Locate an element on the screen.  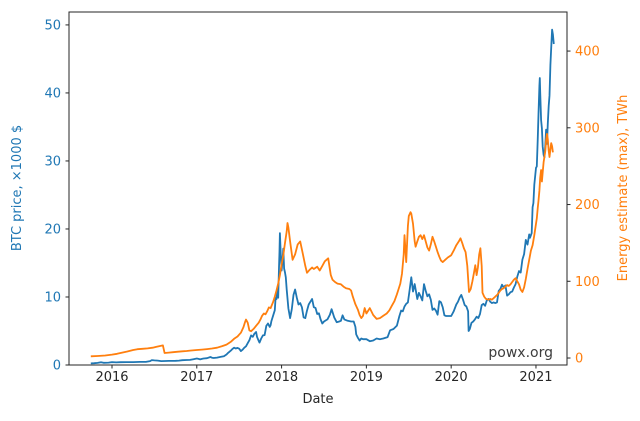
y-left-axis-ticks: 0 10 20 30 40 50 is located at coordinates (56, 196).